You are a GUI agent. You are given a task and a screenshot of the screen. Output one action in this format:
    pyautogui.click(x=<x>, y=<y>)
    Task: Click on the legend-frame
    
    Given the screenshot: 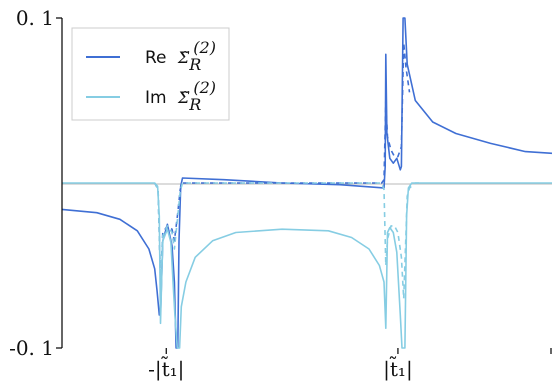 What is the action you would take?
    pyautogui.click(x=150, y=74)
    